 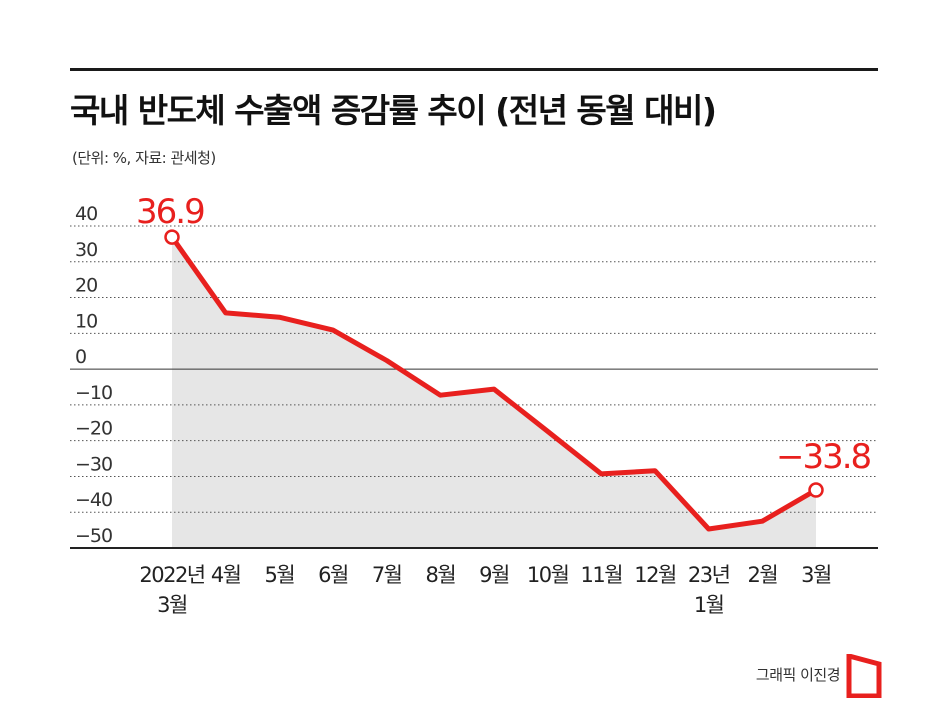 I want to click on y-tick-label: 30, so click(x=86, y=250).